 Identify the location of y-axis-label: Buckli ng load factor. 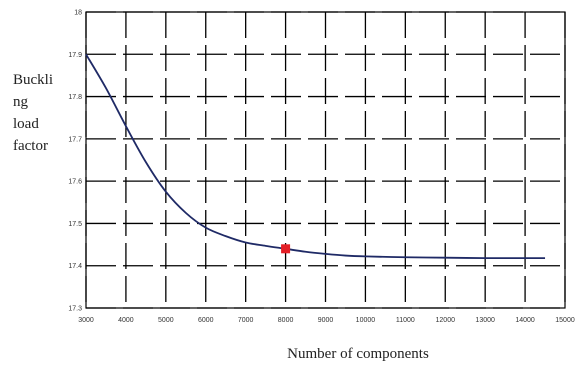
(33, 113).